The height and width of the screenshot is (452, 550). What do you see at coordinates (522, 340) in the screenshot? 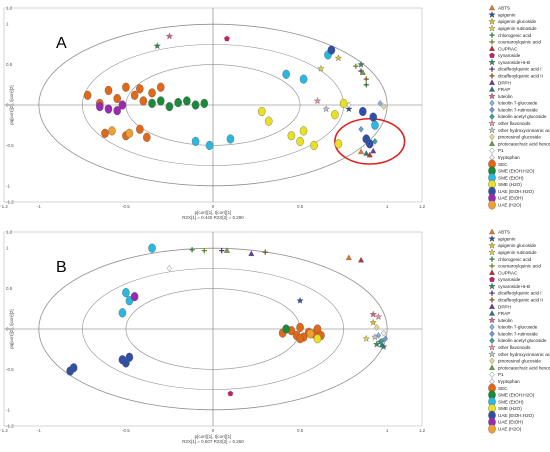
I see `legend-label: luteolin acetyl glucoside` at bounding box center [522, 340].